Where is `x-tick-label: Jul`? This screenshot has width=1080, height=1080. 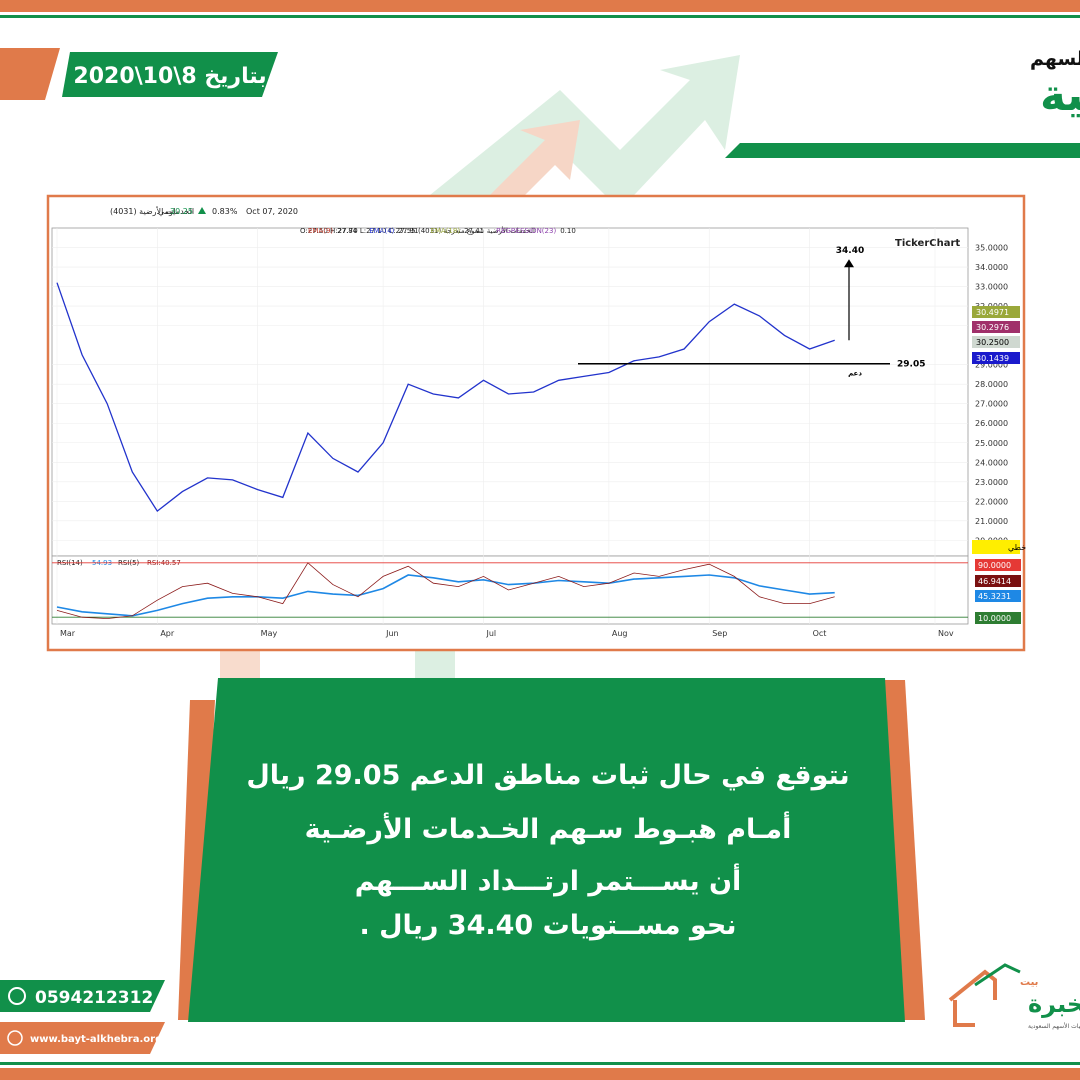 x-tick-label: Jul is located at coordinates (490, 633).